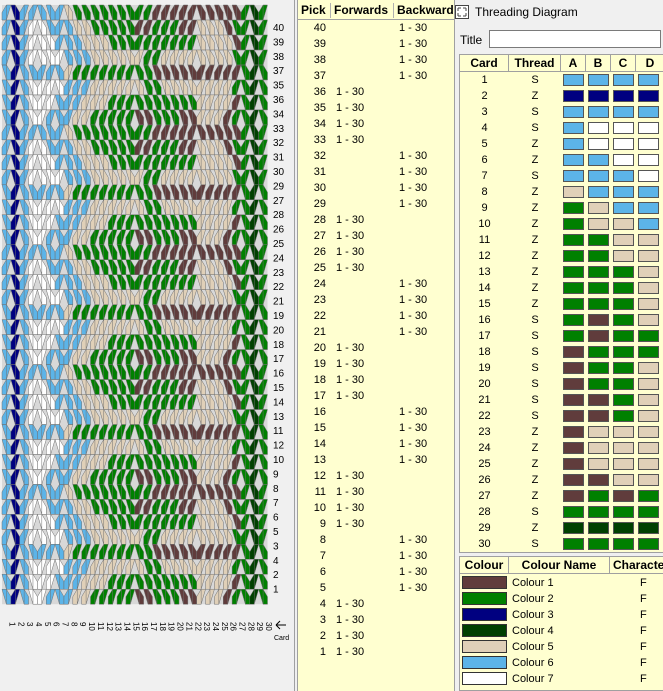 This screenshot has width=663, height=691. What do you see at coordinates (561, 496) in the screenshot?
I see `card-row: 27 Z` at bounding box center [561, 496].